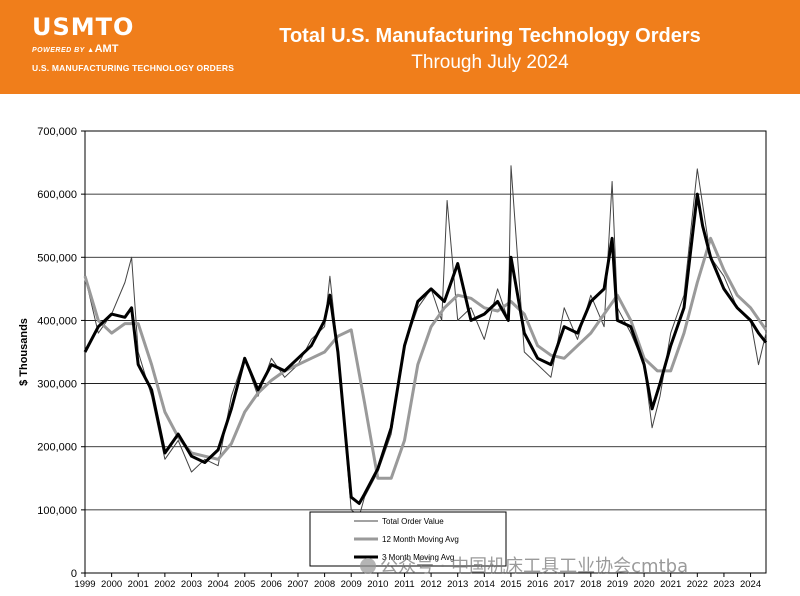 This screenshot has height=596, width=800. I want to click on x-tick-label: 2015, so click(510, 584).